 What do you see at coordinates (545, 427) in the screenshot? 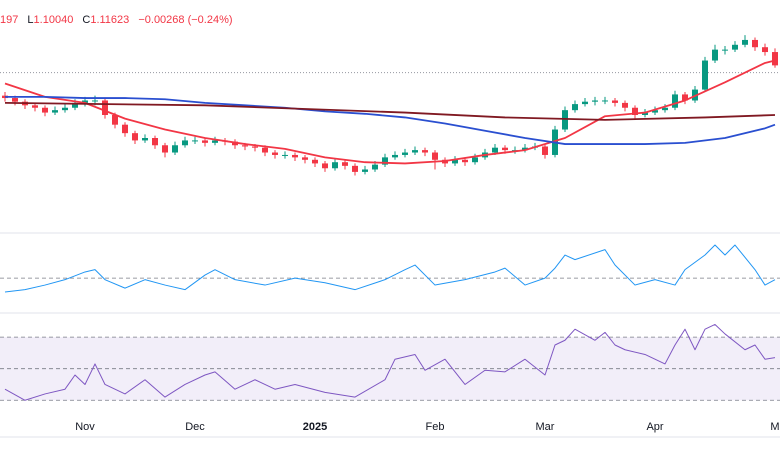
I see `x-tick-label: Mar` at bounding box center [545, 427].